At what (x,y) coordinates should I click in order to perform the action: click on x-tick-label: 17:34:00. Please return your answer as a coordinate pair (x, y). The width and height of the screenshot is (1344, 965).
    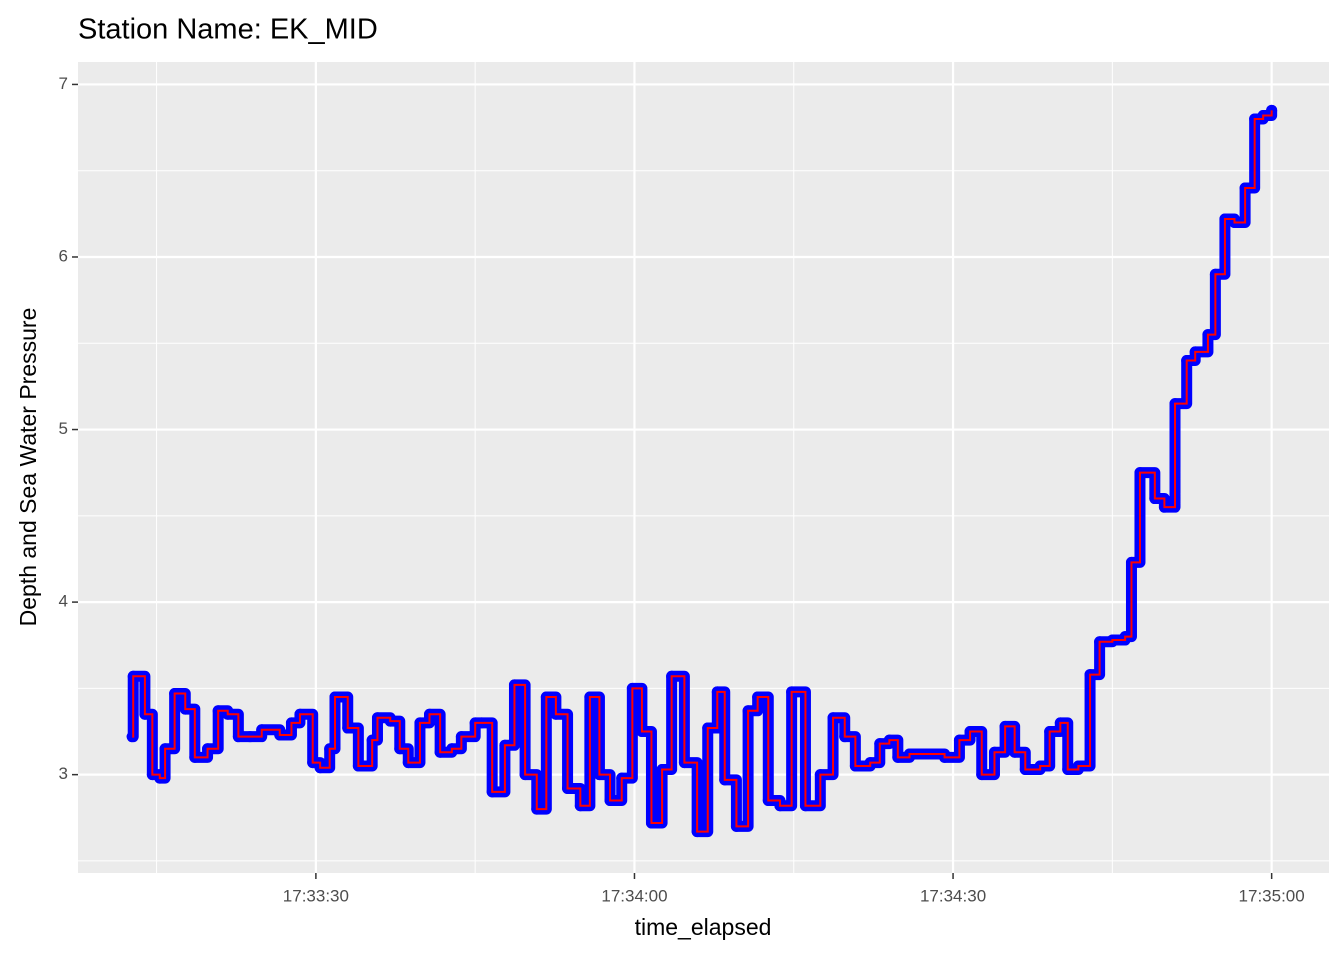
    Looking at the image, I should click on (634, 895).